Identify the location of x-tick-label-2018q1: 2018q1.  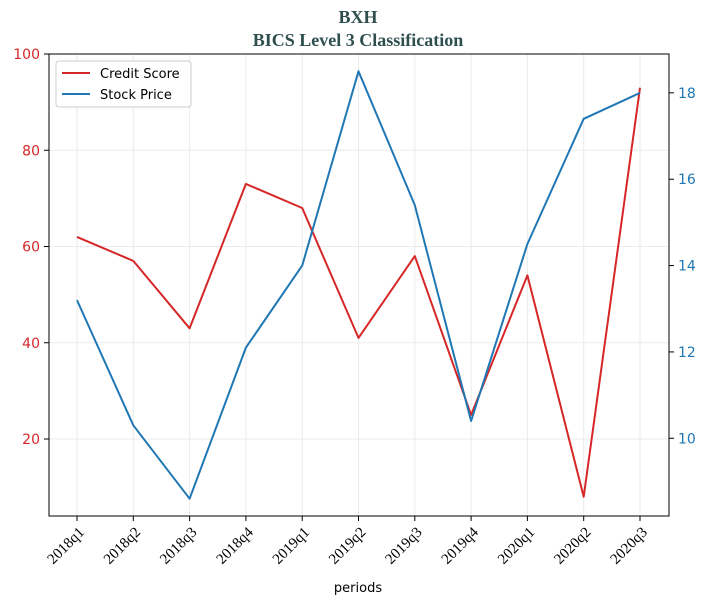
(66, 546).